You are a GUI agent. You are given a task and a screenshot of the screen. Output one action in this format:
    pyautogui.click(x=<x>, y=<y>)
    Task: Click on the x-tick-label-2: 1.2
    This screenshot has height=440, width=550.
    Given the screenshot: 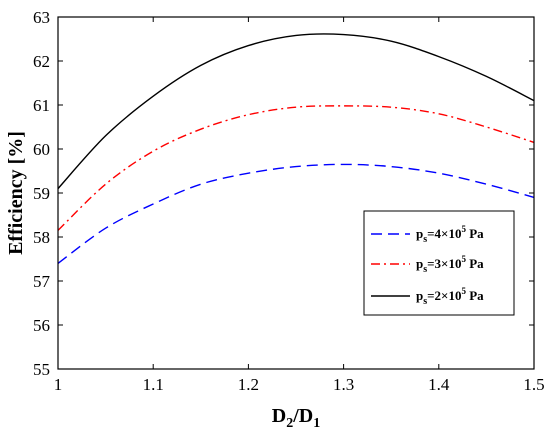 What is the action you would take?
    pyautogui.click(x=248, y=384)
    